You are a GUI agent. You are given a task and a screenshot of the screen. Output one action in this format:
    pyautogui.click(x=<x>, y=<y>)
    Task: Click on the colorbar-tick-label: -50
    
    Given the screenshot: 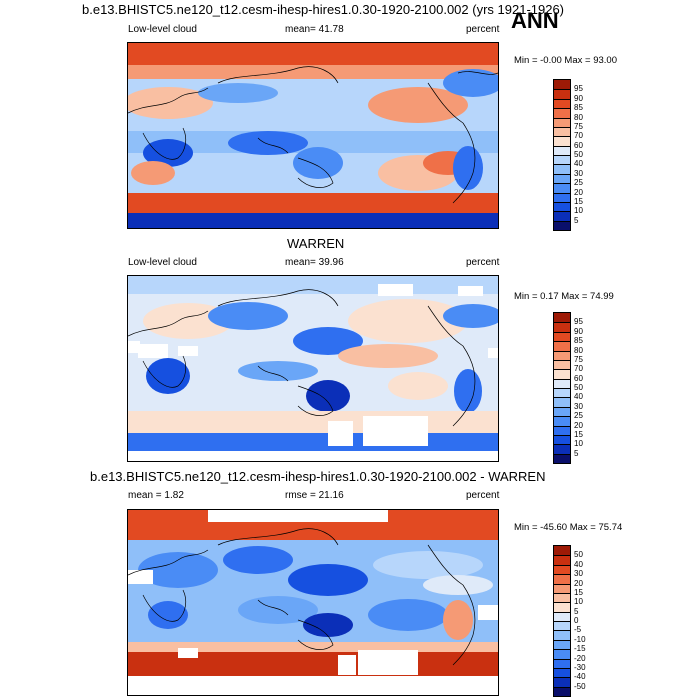 What is the action you would take?
    pyautogui.click(x=580, y=686)
    